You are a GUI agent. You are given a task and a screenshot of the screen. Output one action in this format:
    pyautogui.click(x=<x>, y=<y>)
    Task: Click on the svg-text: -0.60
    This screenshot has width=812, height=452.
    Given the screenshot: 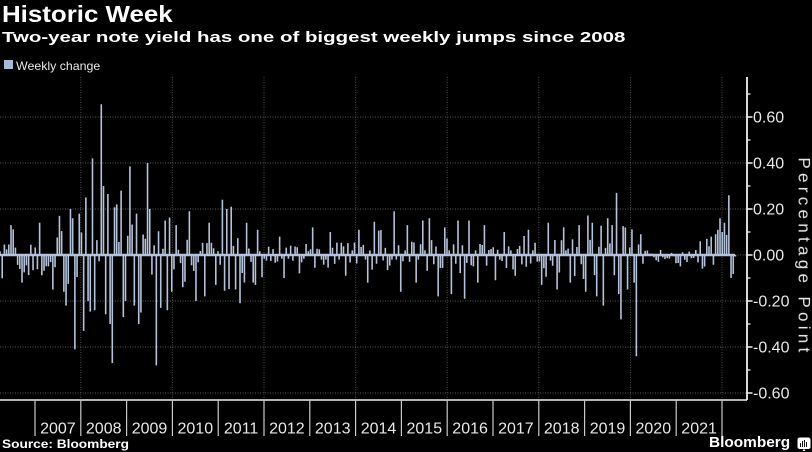 What is the action you would take?
    pyautogui.click(x=771, y=394)
    